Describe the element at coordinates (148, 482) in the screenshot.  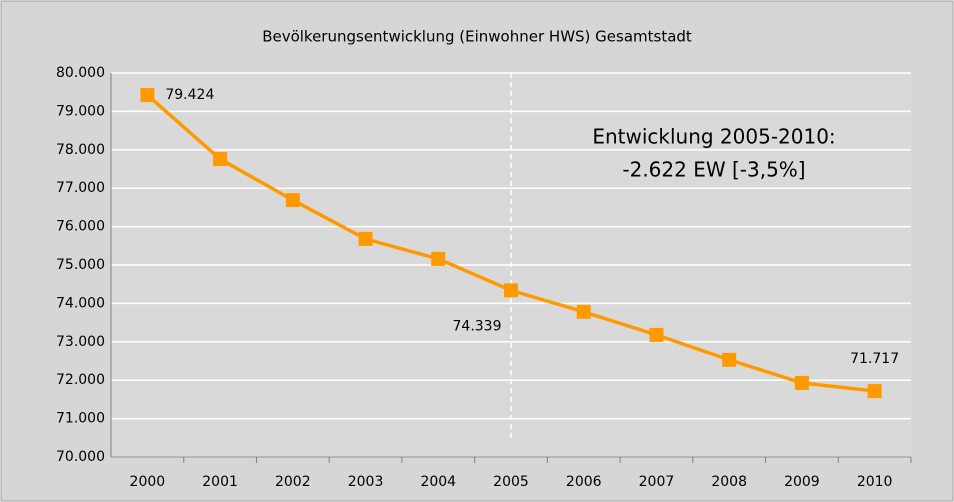
I see `x-tick-label: 2000` at that location.